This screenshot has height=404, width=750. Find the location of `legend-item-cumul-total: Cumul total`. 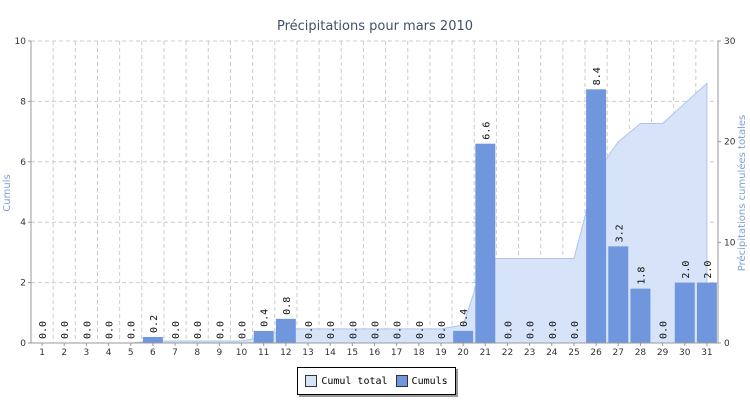

legend-item-cumul-total: Cumul total is located at coordinates (346, 381).